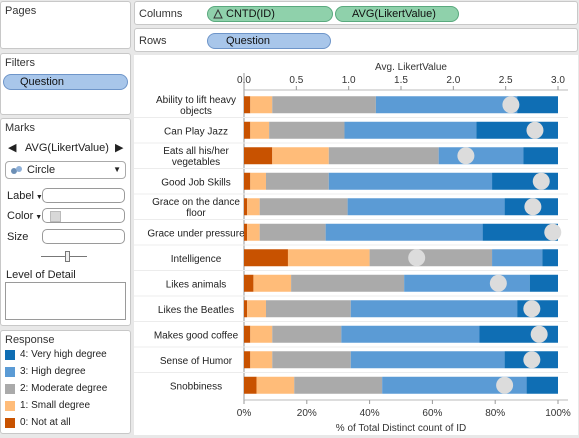  Describe the element at coordinates (25, 196) in the screenshot. I see `label-shelf-label: Label ▼` at that location.